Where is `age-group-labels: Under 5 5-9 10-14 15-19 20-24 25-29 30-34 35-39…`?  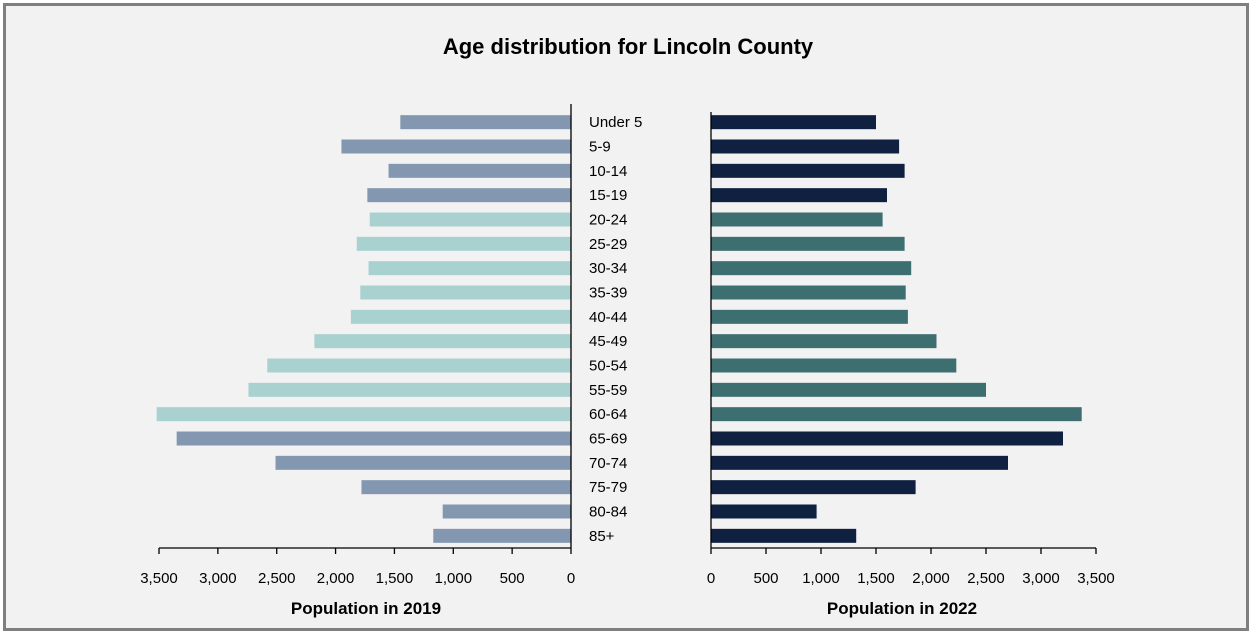
age-group-labels: Under 5 5-9 10-14 15-19 20-24 25-29 30-34 35-39… is located at coordinates (615, 329).